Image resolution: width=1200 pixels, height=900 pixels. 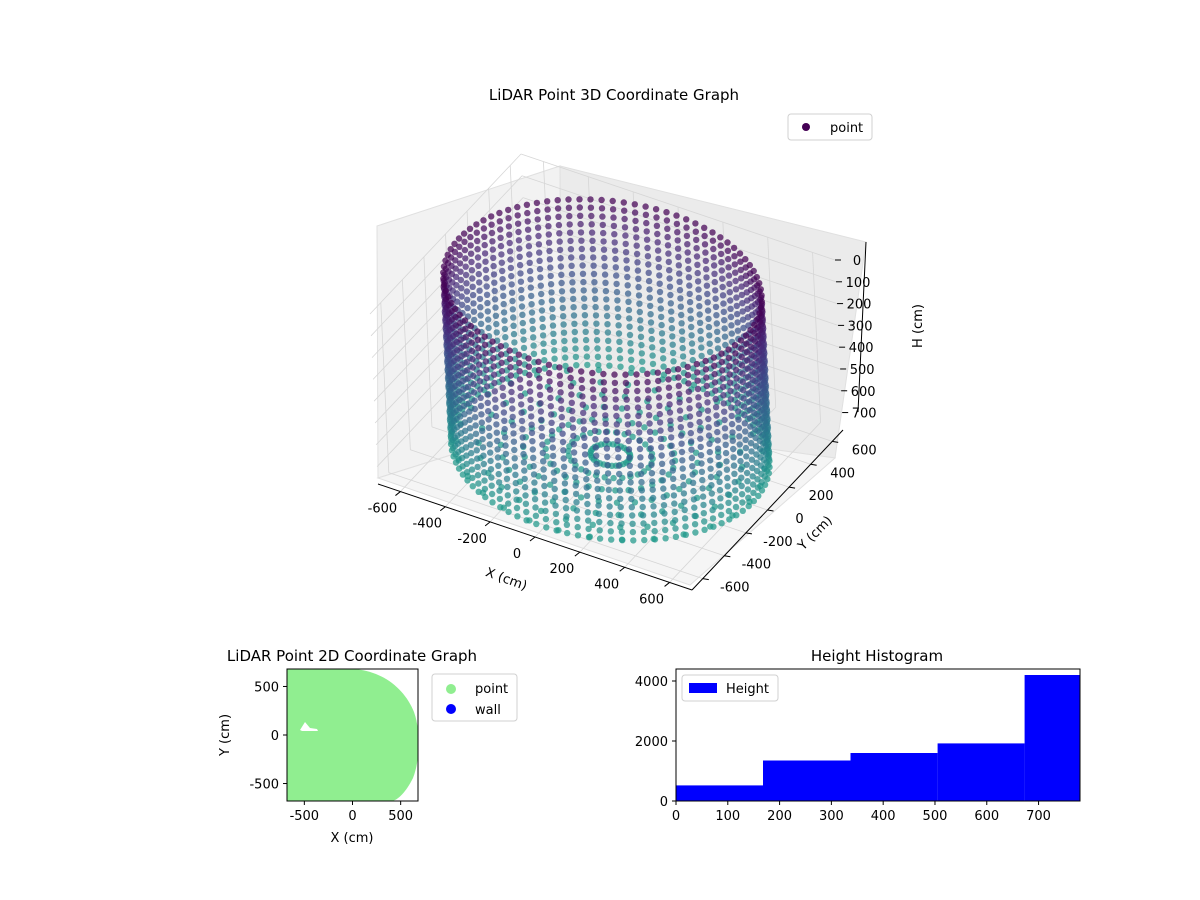 I want to click on y-tick-label-hist: 4000, so click(x=651, y=682).